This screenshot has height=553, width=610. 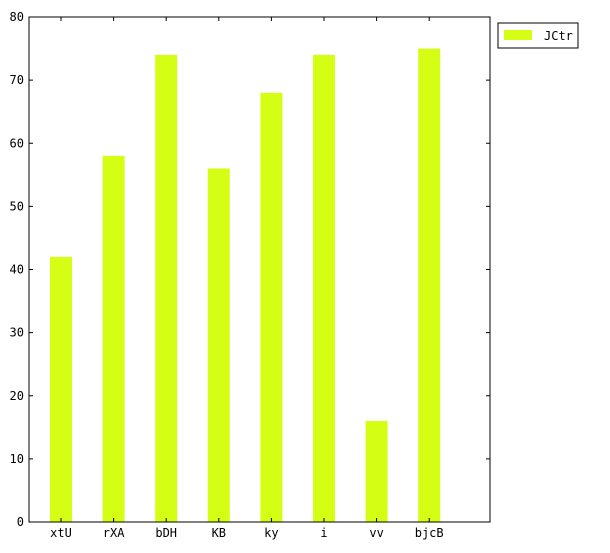 What do you see at coordinates (429, 533) in the screenshot?
I see `x-tick-label: bjcB` at bounding box center [429, 533].